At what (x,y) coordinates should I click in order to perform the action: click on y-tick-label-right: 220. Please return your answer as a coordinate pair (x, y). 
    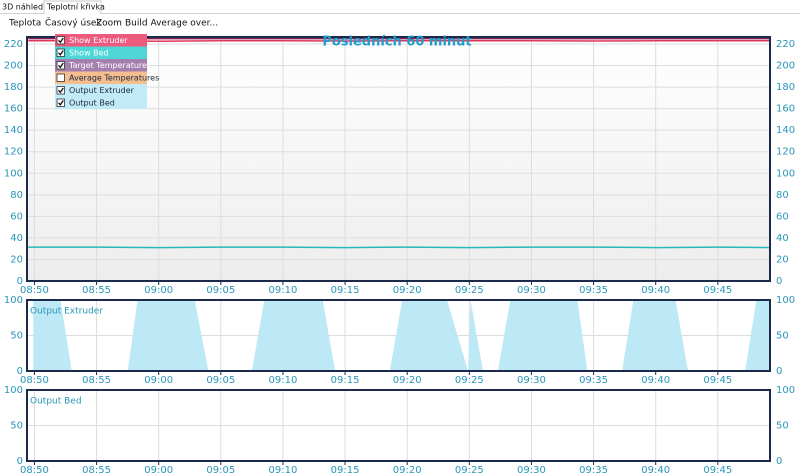
    Looking at the image, I should click on (785, 44).